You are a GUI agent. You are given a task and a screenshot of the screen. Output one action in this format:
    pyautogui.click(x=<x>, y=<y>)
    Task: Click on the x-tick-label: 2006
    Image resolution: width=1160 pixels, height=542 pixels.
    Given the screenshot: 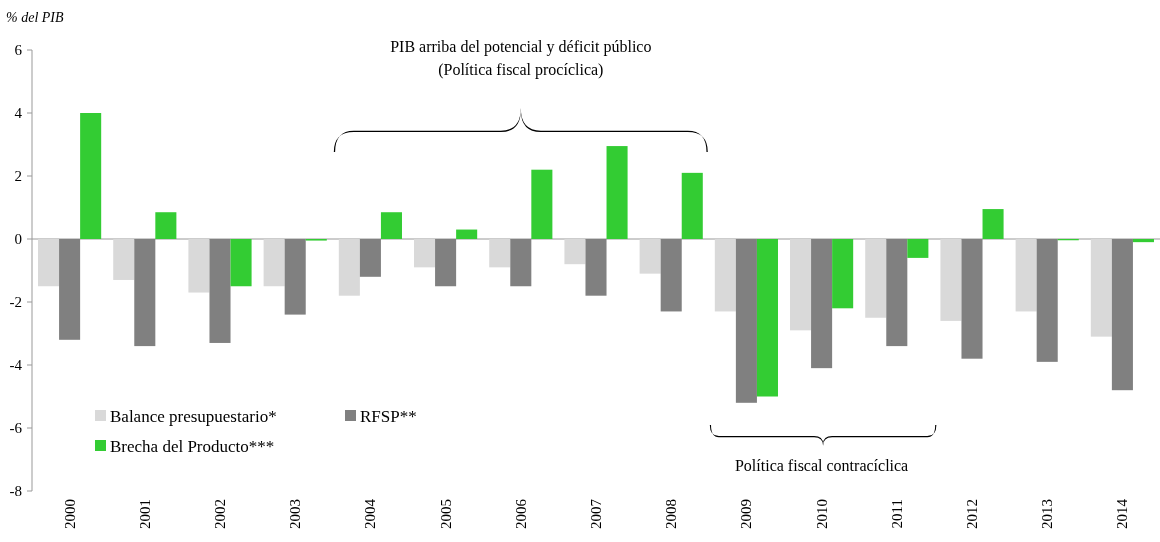 What is the action you would take?
    pyautogui.click(x=520, y=513)
    